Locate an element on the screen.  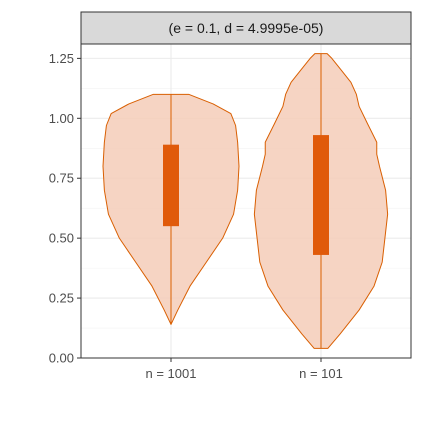
y-tick-label: 0.50 is located at coordinates (61, 238).